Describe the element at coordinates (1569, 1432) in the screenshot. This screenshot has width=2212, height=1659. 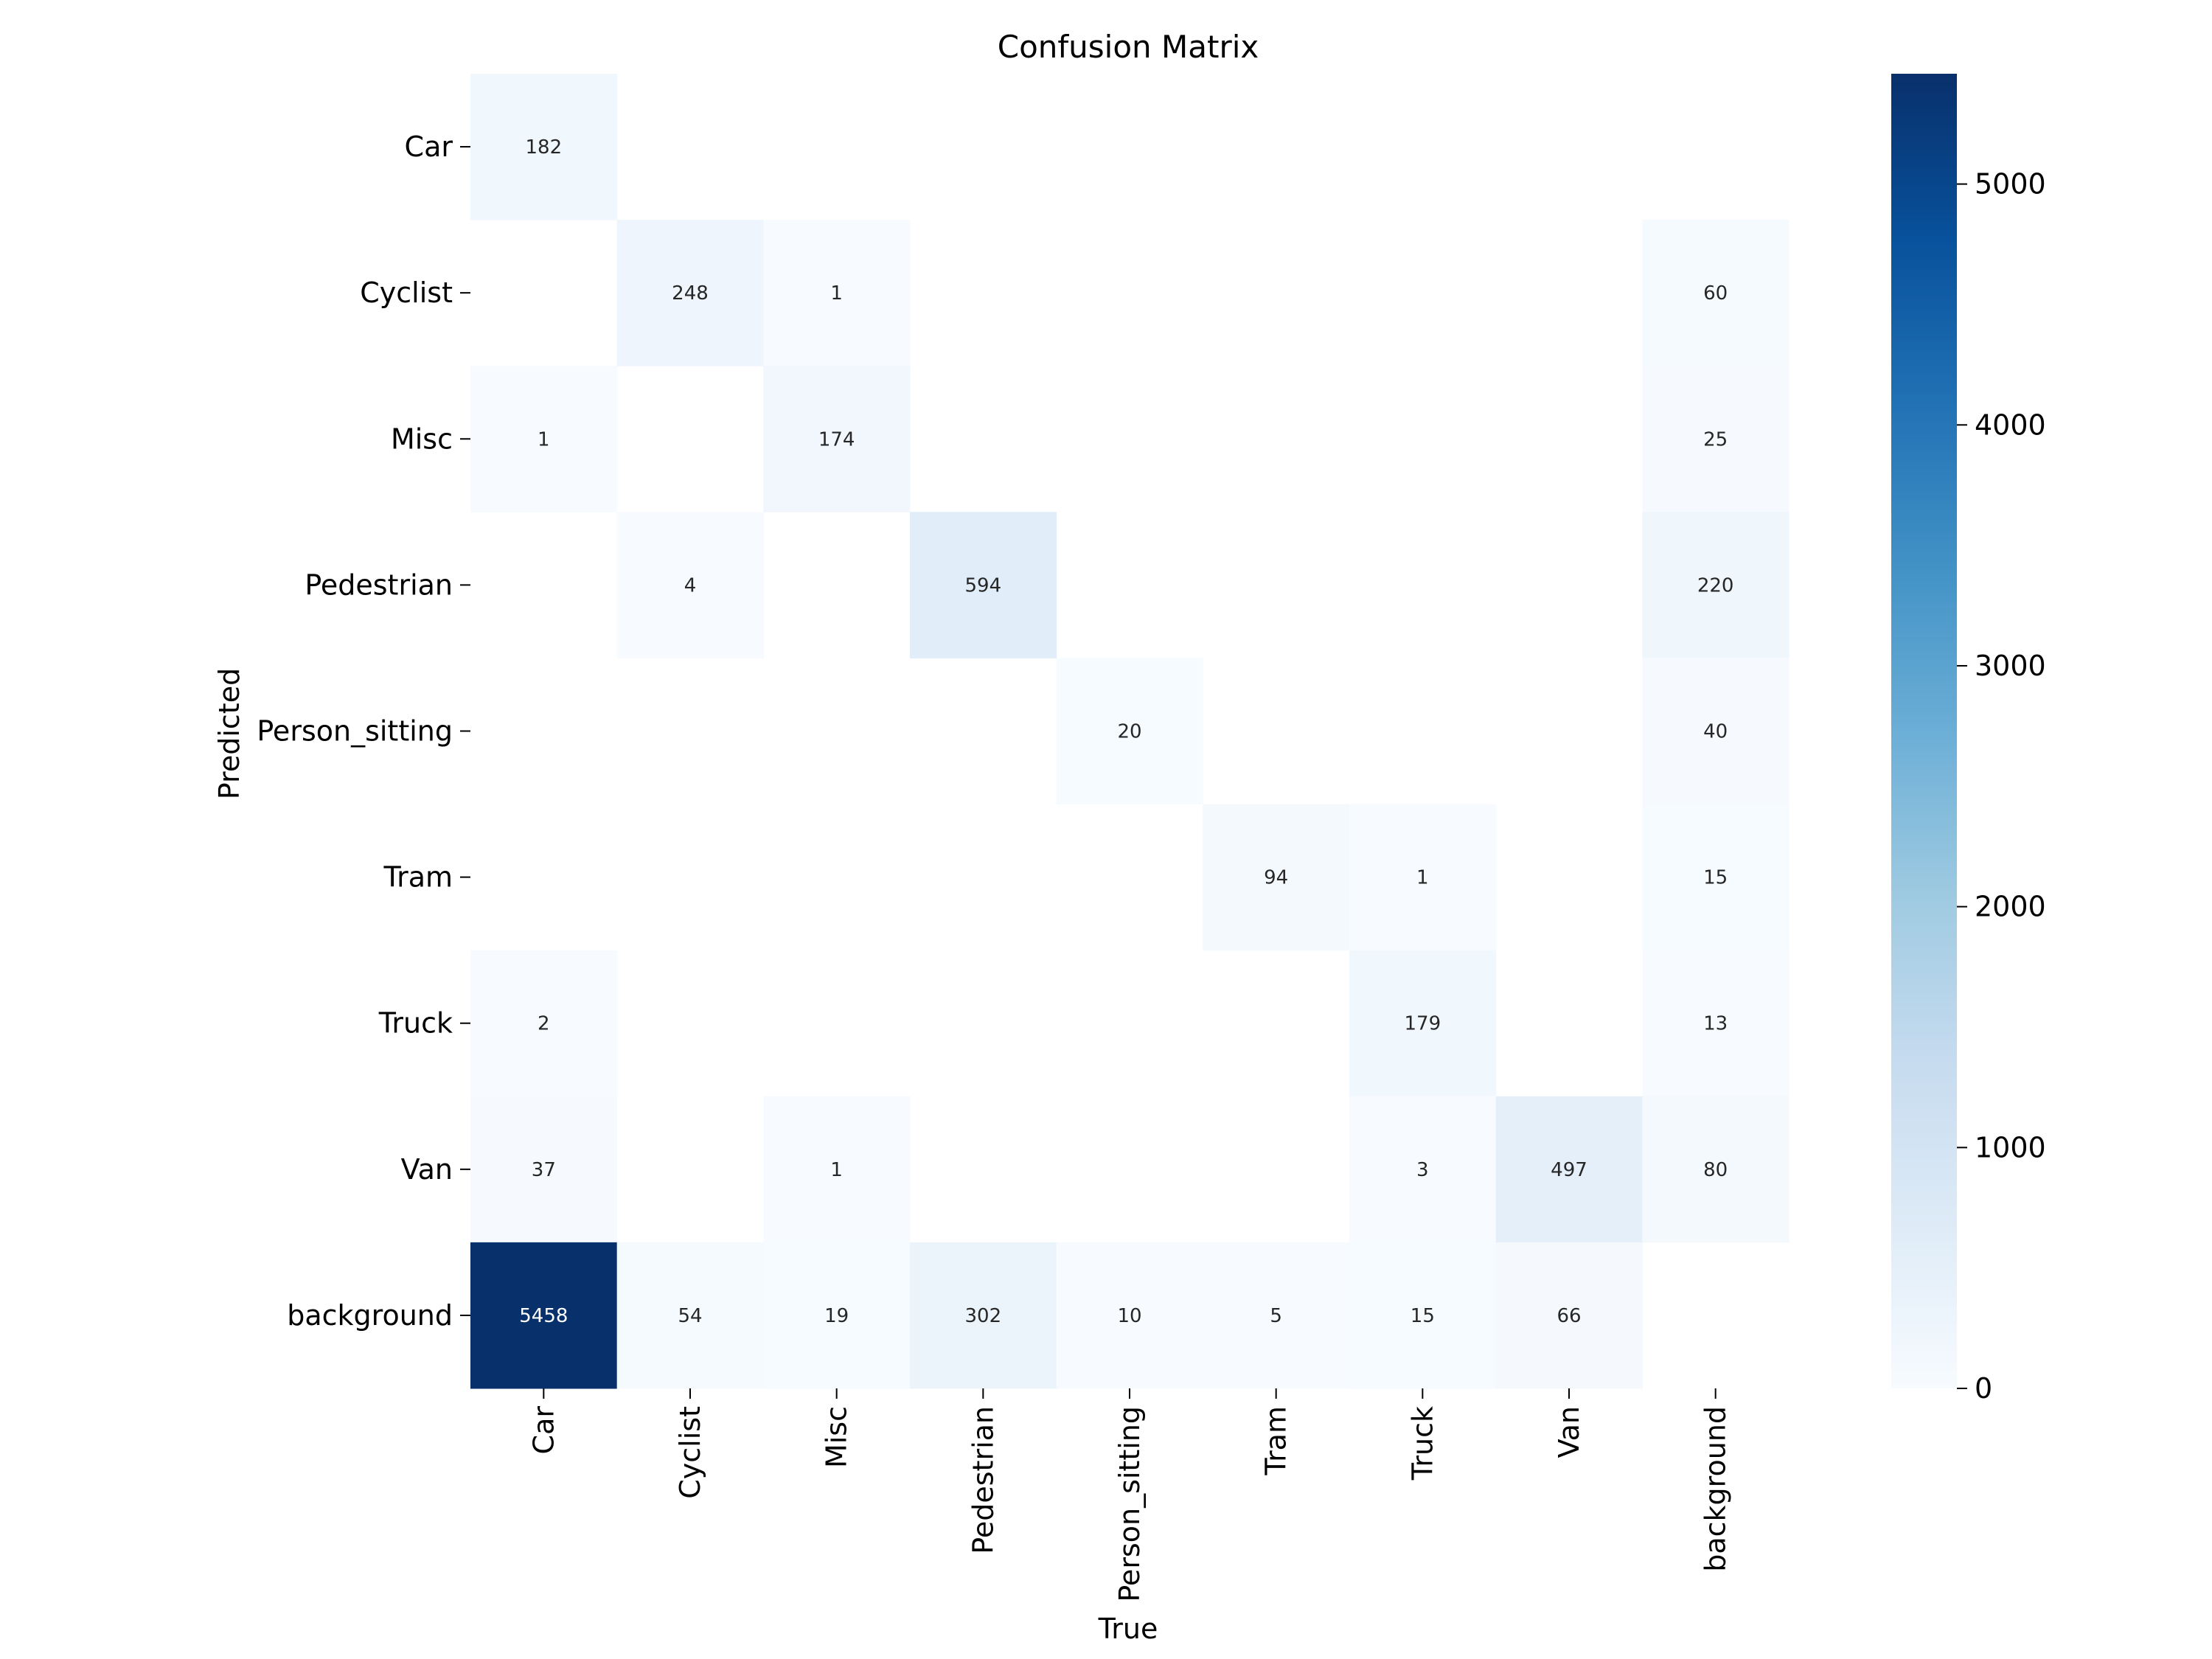
I see `x-tick-label: Van` at that location.